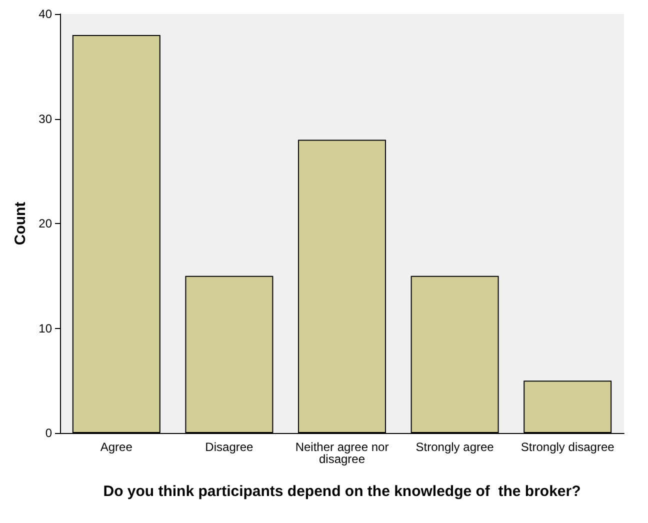 Image resolution: width=648 pixels, height=523 pixels. I want to click on x-tick-label: Neither agree nor disagree, so click(342, 453).